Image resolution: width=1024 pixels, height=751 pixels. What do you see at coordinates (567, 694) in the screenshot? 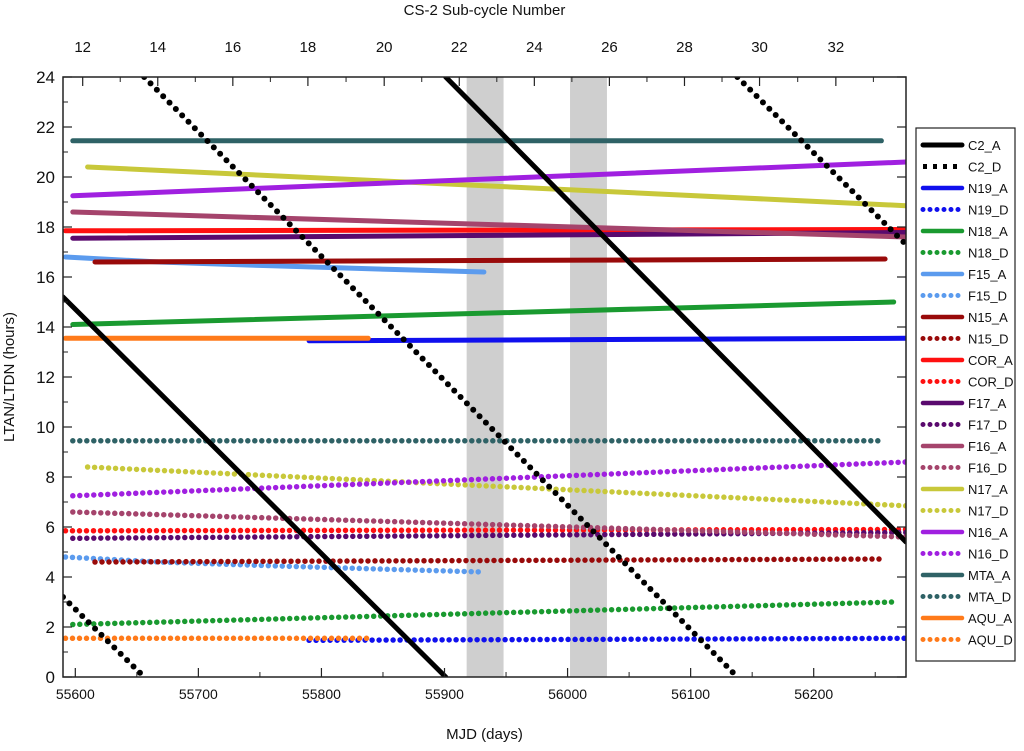
I see `x-tick-label: 56000` at bounding box center [567, 694].